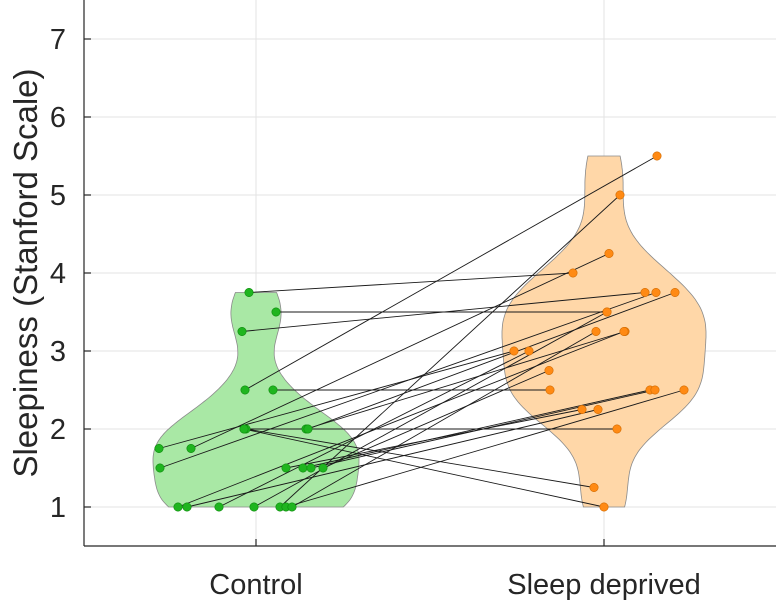 The image size is (776, 602). Describe the element at coordinates (58, 430) in the screenshot. I see `y-tick-label-2: 2` at that location.